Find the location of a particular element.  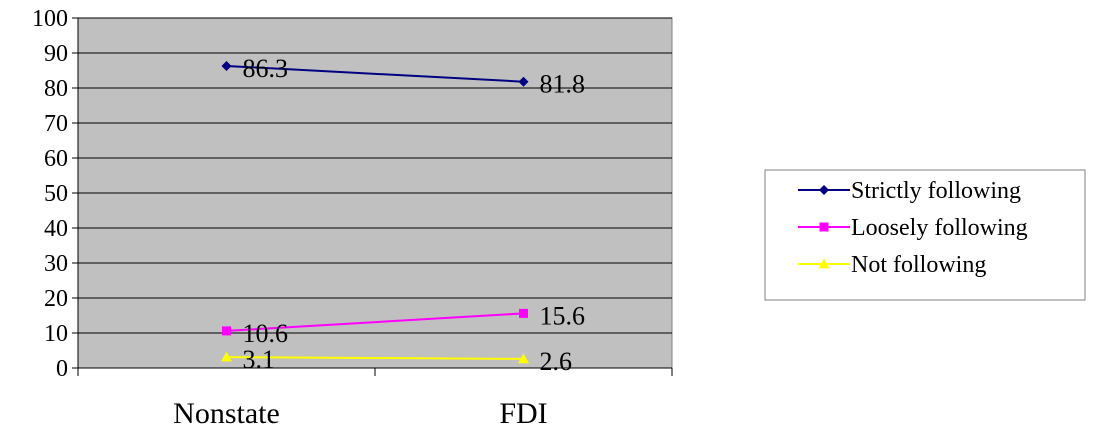

legend-label: Strictly following is located at coordinates (936, 191).